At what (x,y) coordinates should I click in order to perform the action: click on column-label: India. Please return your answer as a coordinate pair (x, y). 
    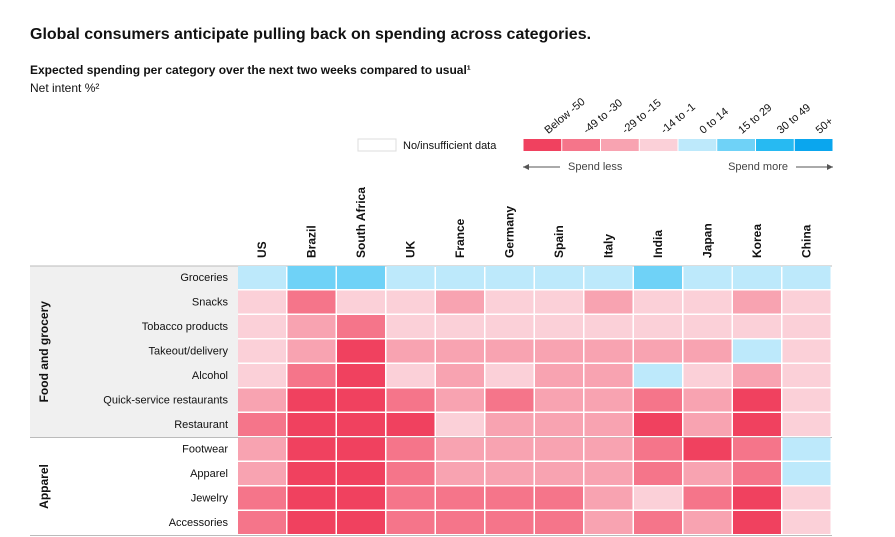
    Looking at the image, I should click on (658, 244).